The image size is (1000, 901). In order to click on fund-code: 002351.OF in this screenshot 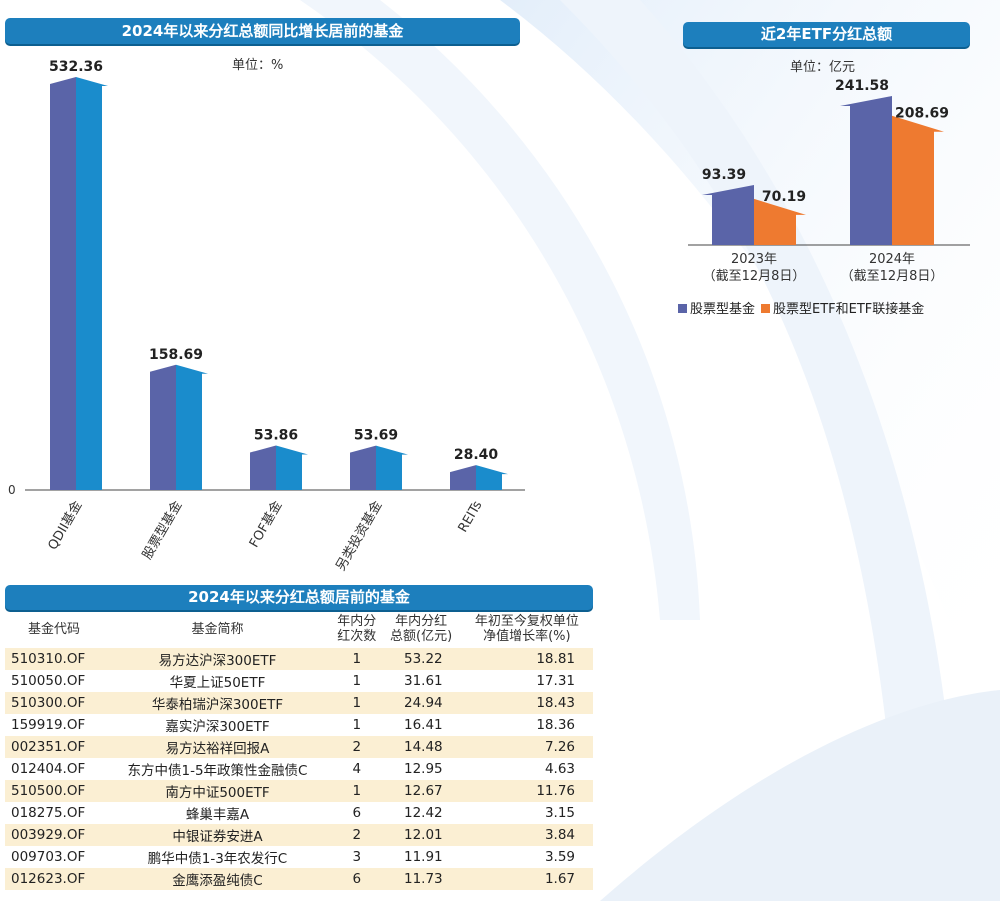, I will do `click(54, 747)`.